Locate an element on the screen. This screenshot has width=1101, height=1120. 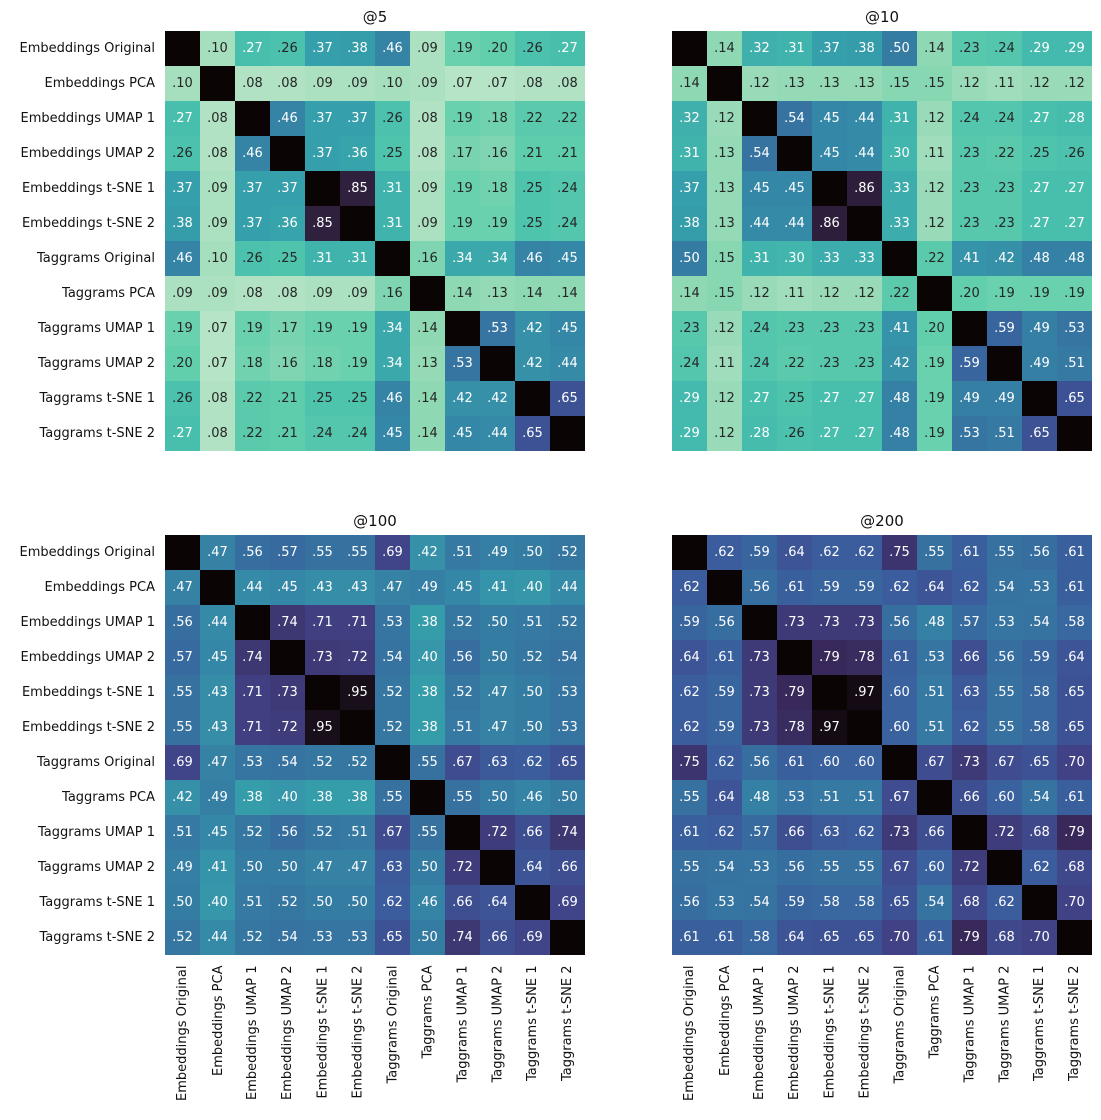
heatmap-cell: .15 is located at coordinates (899, 83).